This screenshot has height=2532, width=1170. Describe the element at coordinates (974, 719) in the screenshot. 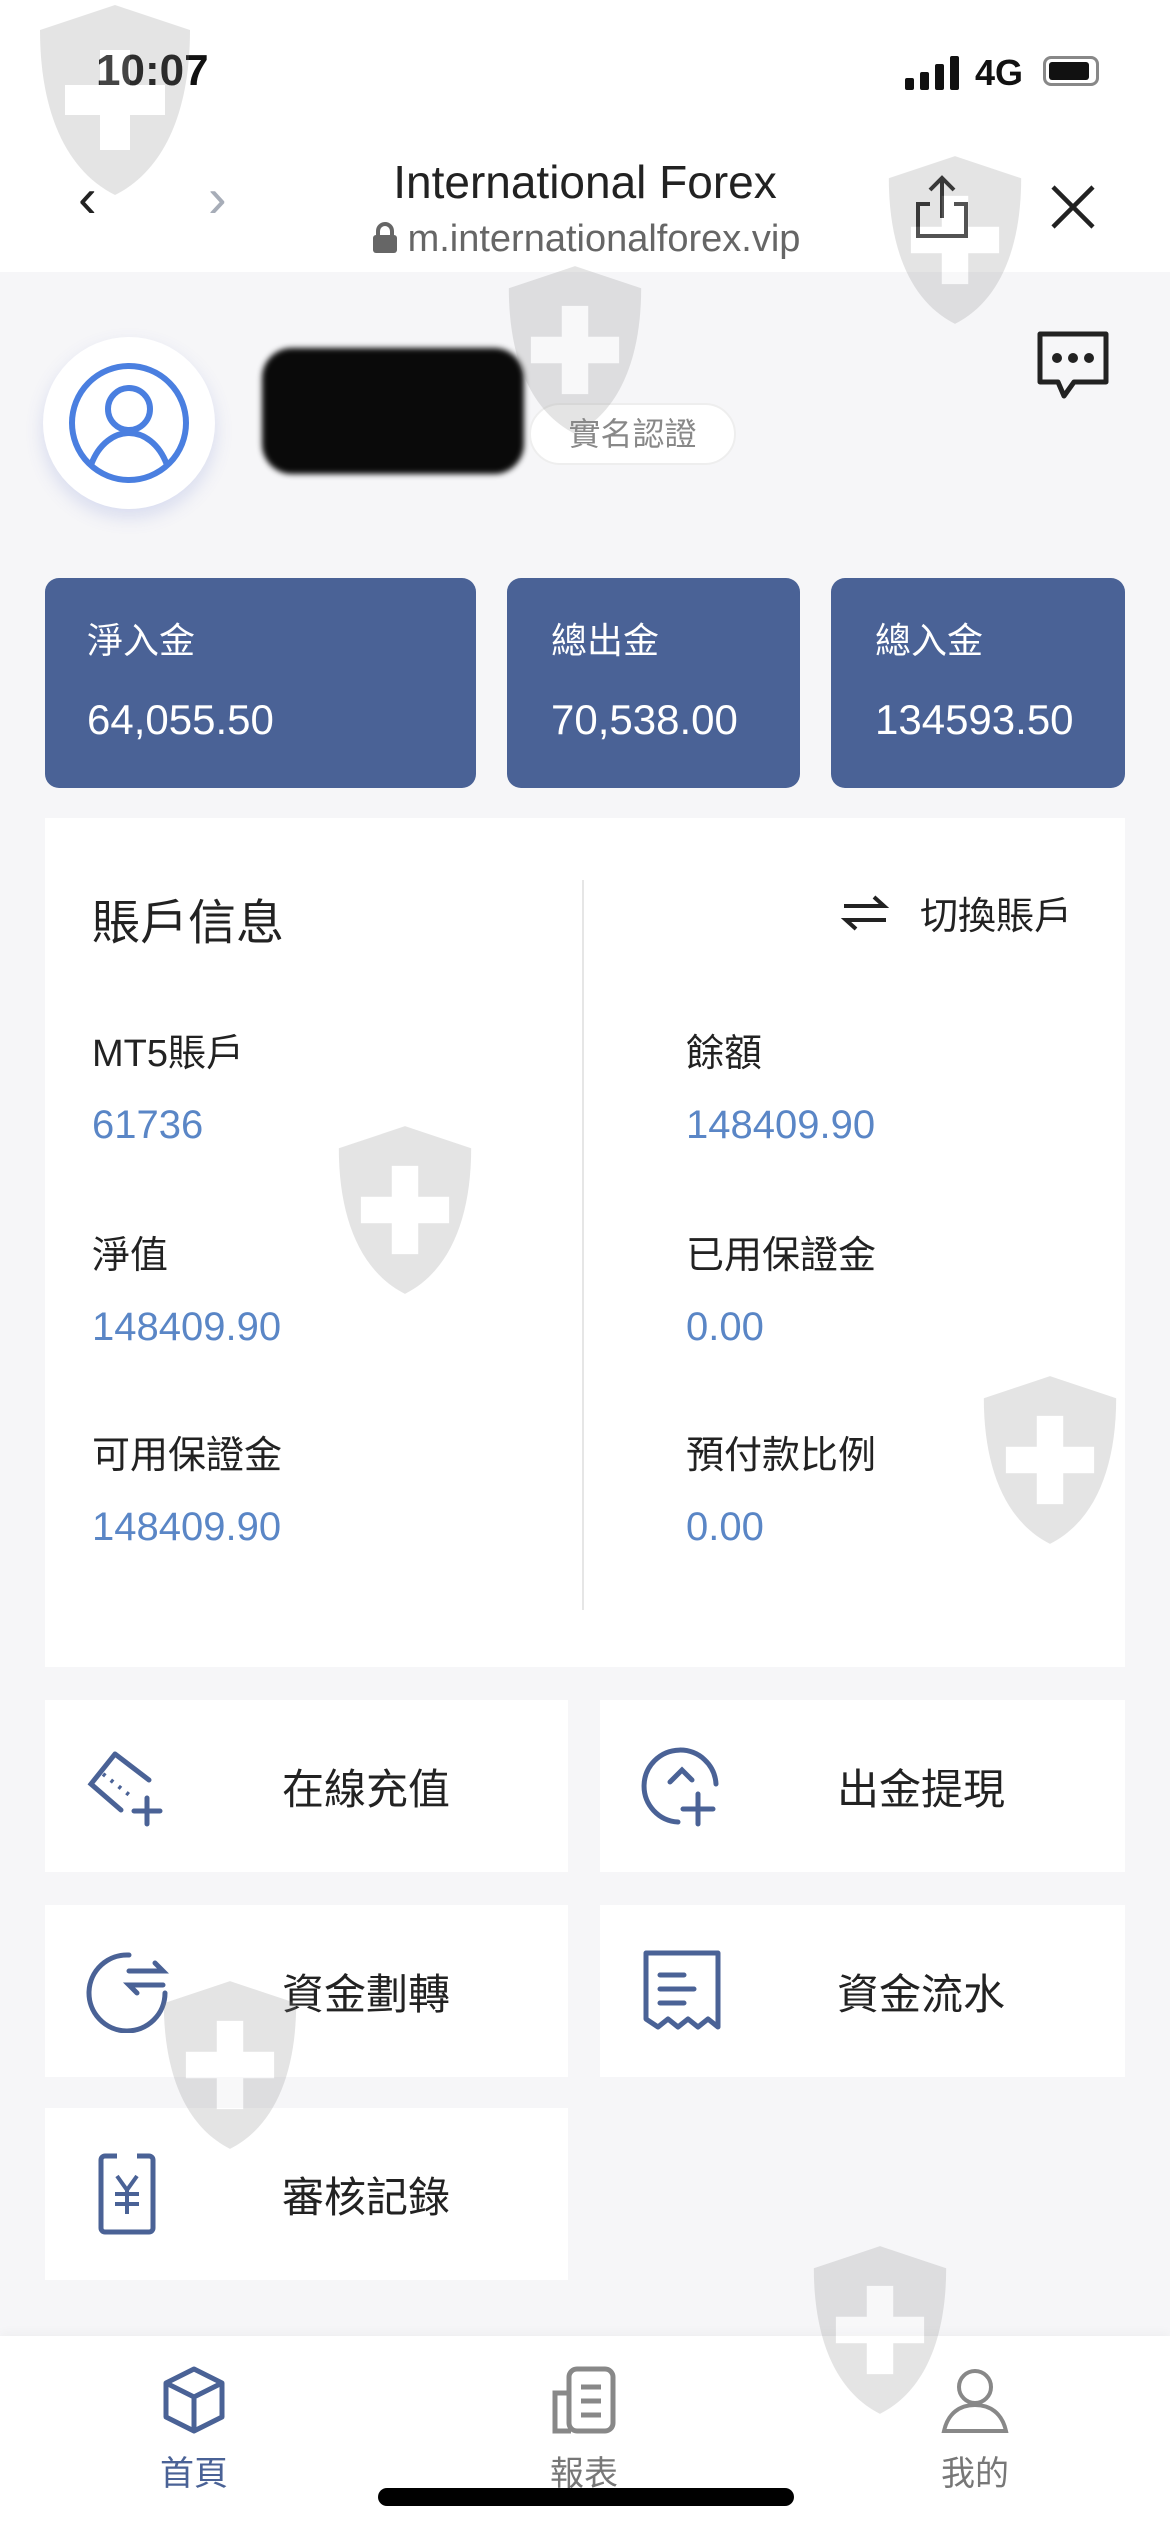

I see `stat-value: 134593.50` at that location.